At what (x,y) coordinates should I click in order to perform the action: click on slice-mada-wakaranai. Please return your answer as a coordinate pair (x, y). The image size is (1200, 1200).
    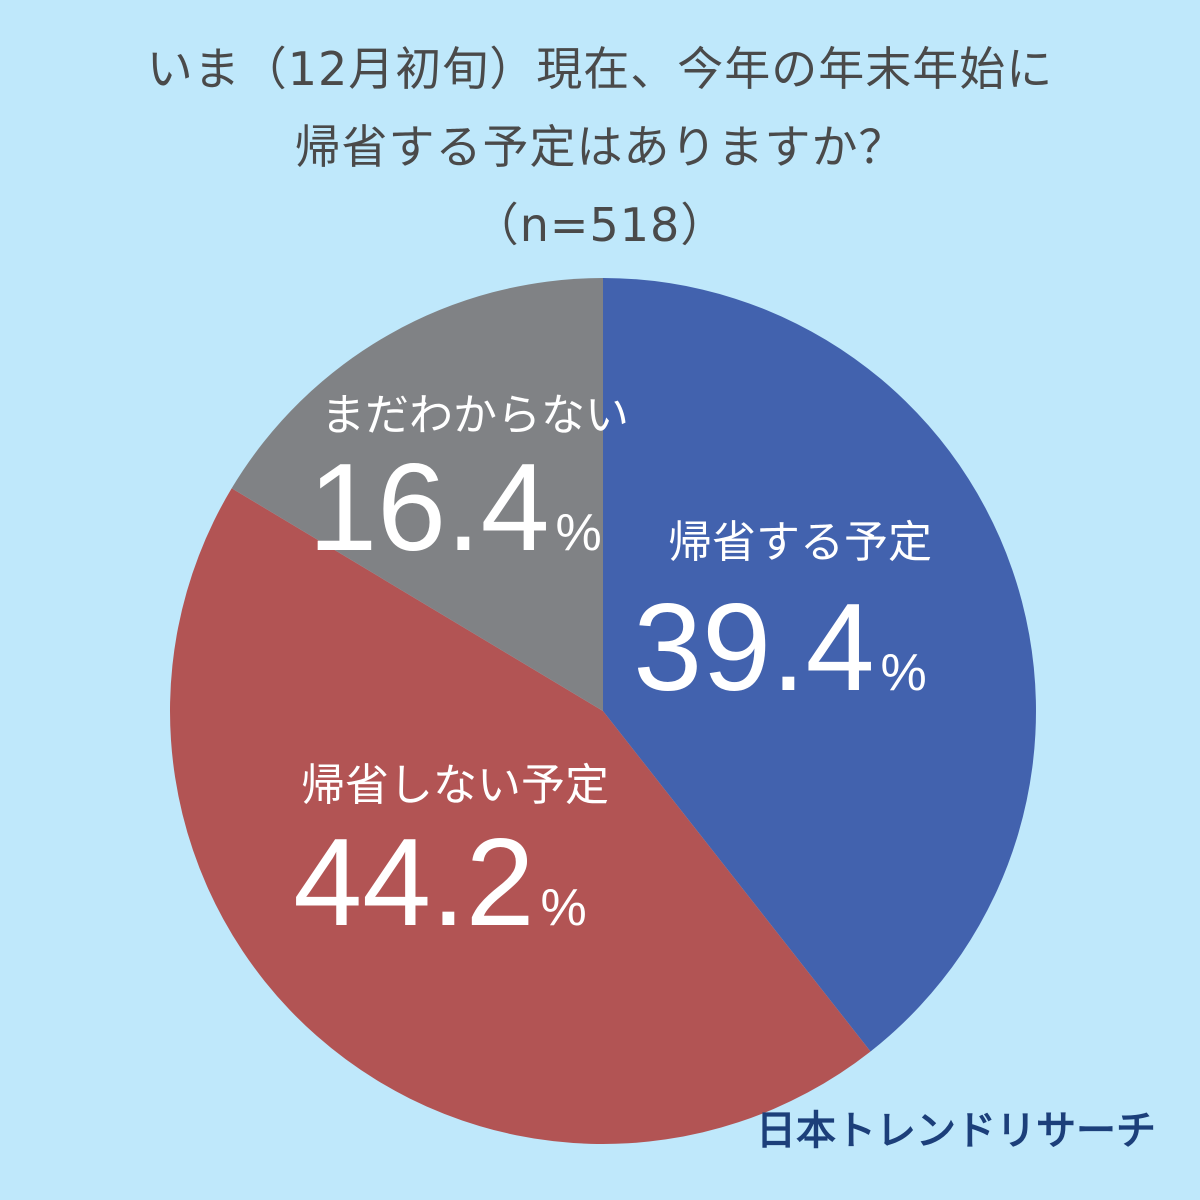
    Looking at the image, I should click on (417, 494).